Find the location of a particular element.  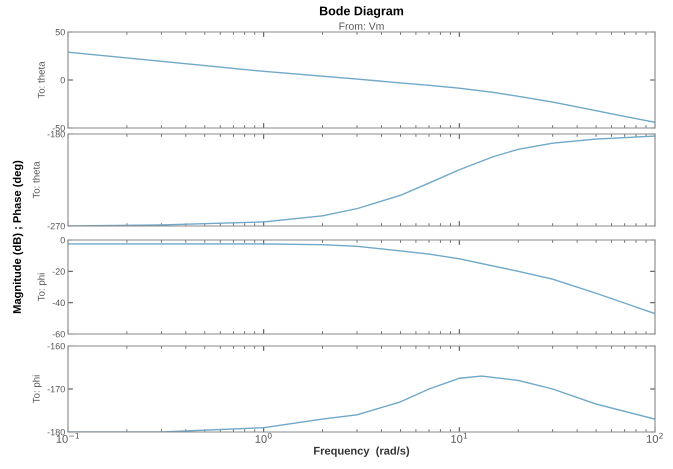

y-tick-label: -40 is located at coordinates (58, 303).